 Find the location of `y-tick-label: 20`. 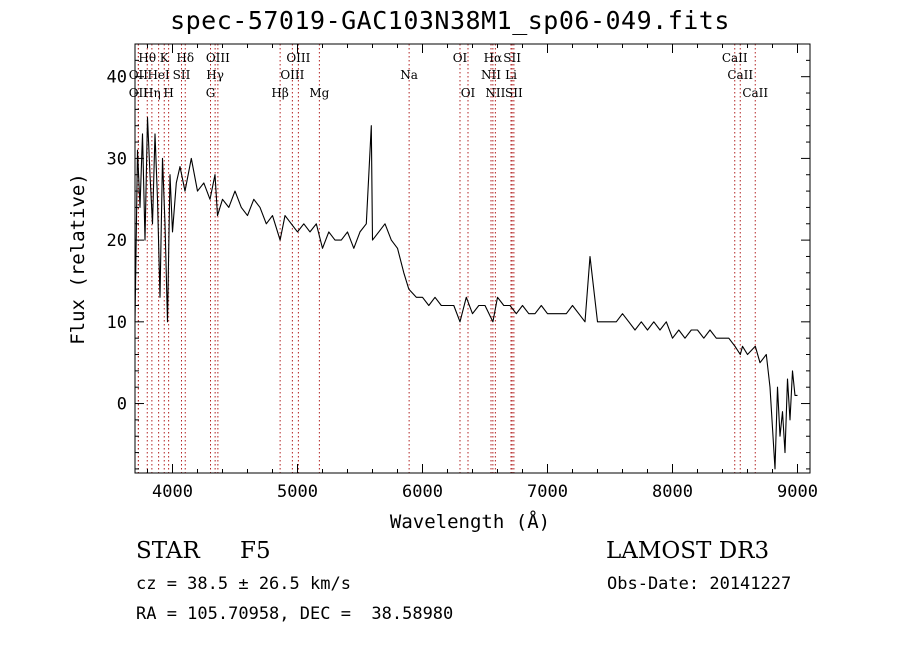

y-tick-label: 20 is located at coordinates (117, 241).